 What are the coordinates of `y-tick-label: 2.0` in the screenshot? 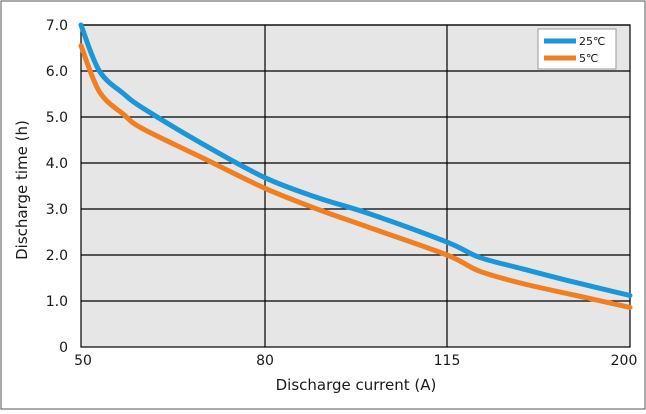 It's located at (57, 256).